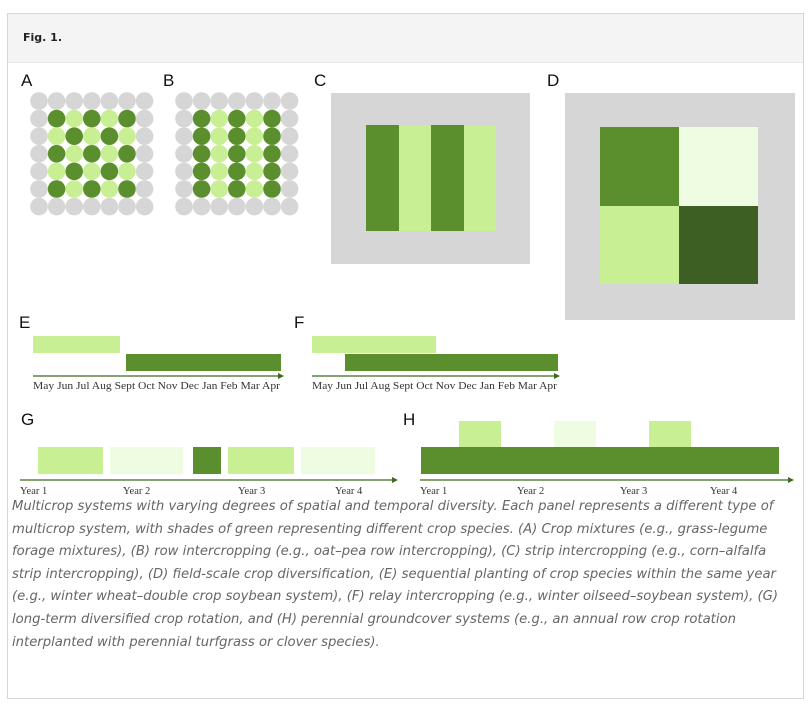 This screenshot has width=812, height=713. I want to click on panel-label-d: D, so click(553, 80).